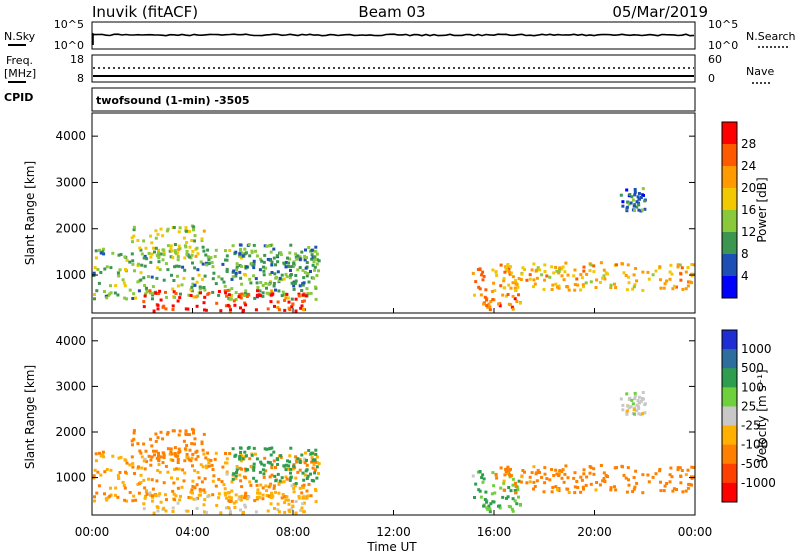 This screenshot has height=554, width=800. Describe the element at coordinates (494, 532) in the screenshot. I see `x-tick-label: 16:00` at that location.